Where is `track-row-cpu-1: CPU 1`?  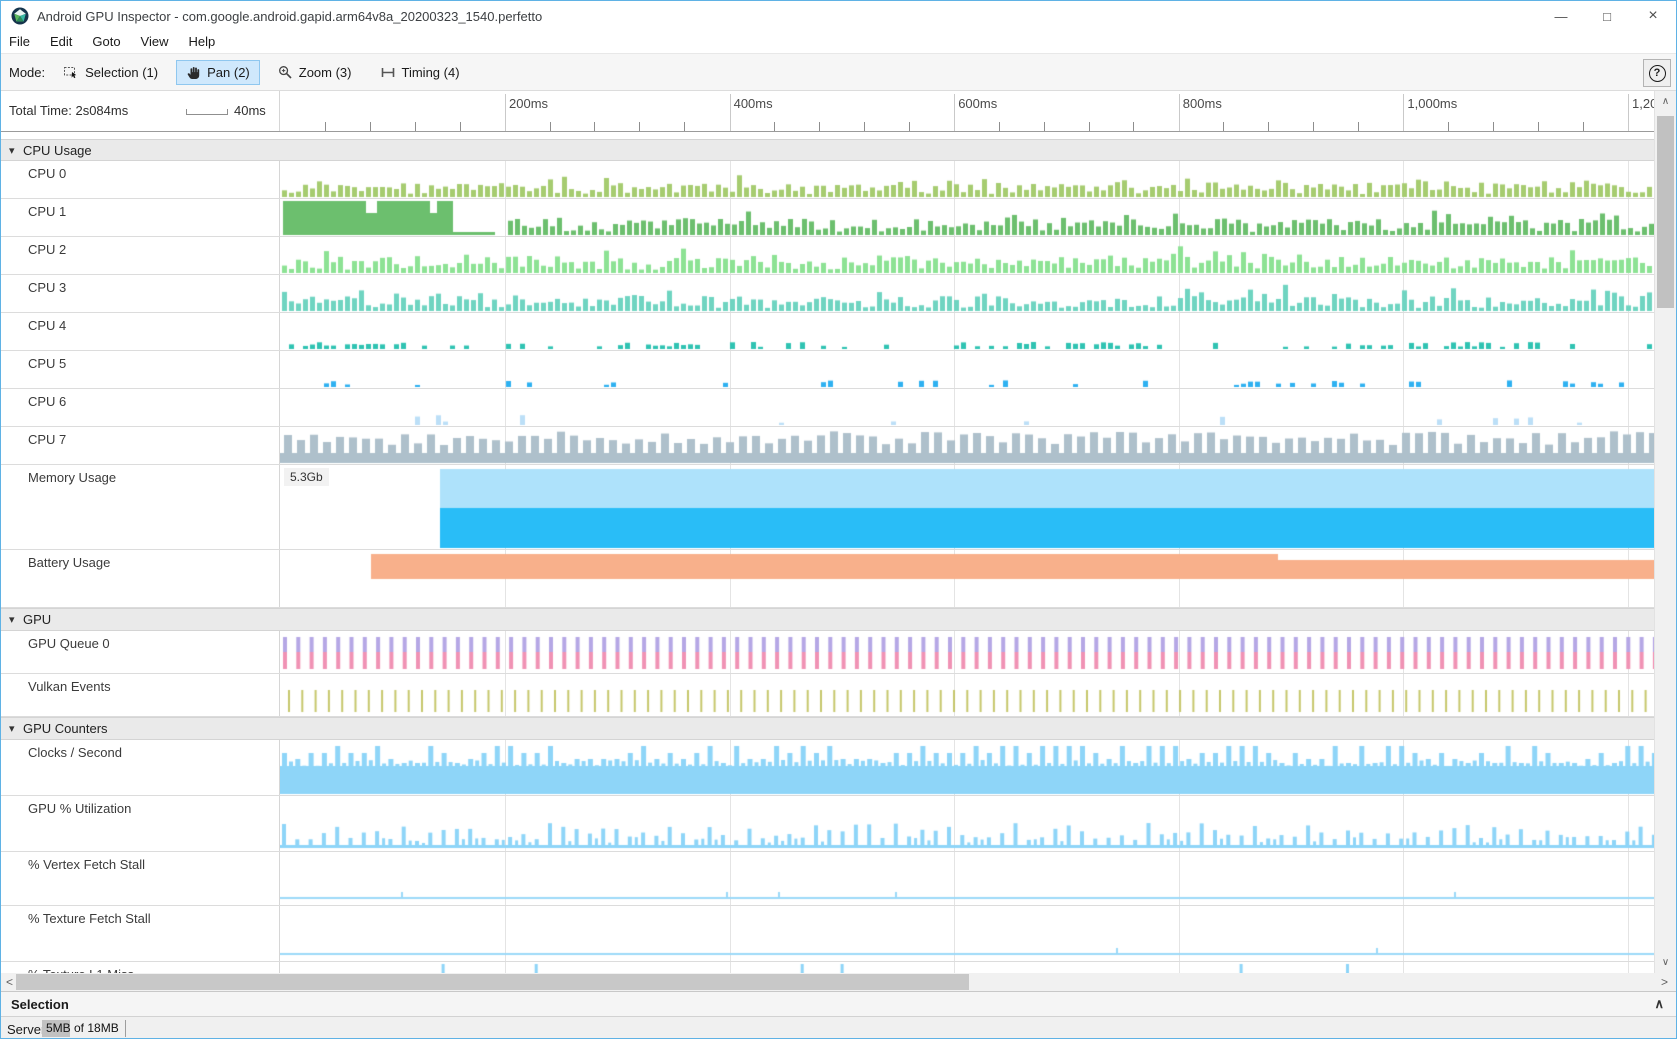 track-row-cpu-1: CPU 1 is located at coordinates (838, 218).